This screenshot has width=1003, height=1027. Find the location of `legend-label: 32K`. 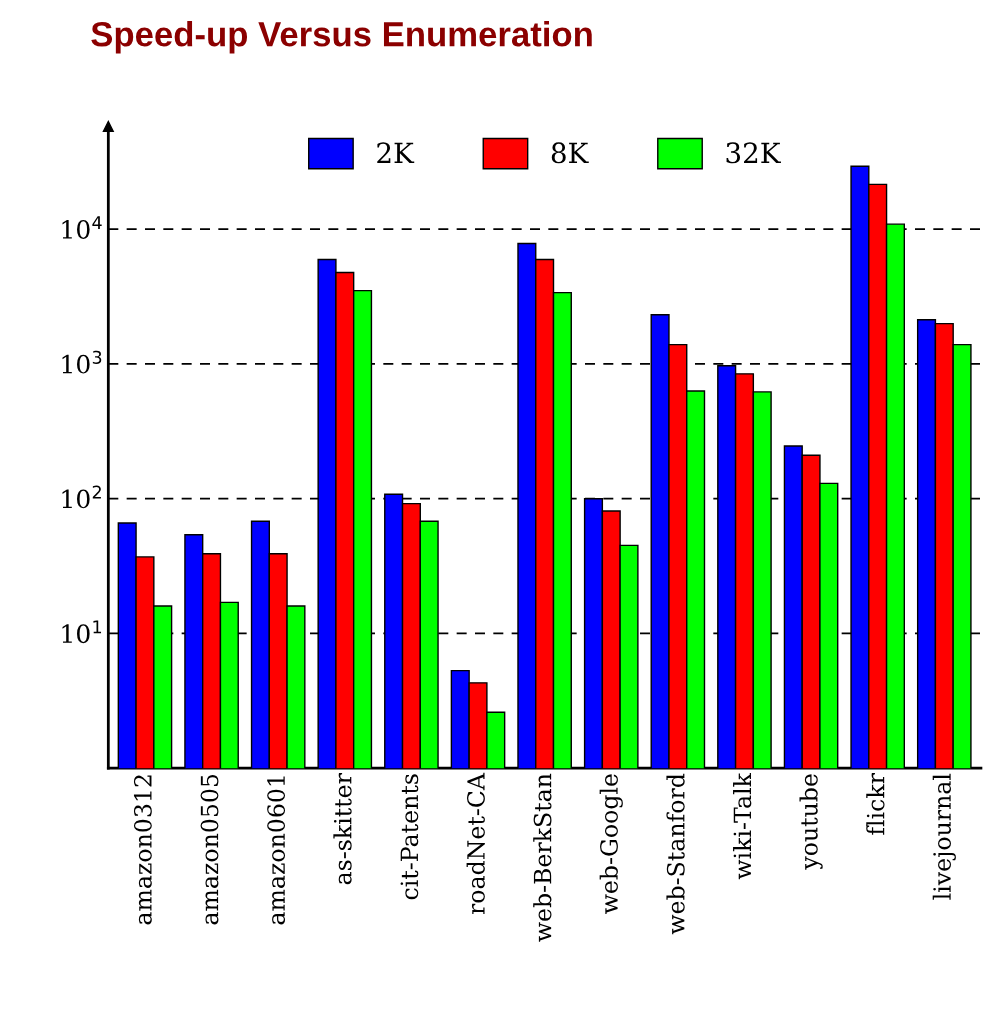

legend-label: 32K is located at coordinates (753, 153).